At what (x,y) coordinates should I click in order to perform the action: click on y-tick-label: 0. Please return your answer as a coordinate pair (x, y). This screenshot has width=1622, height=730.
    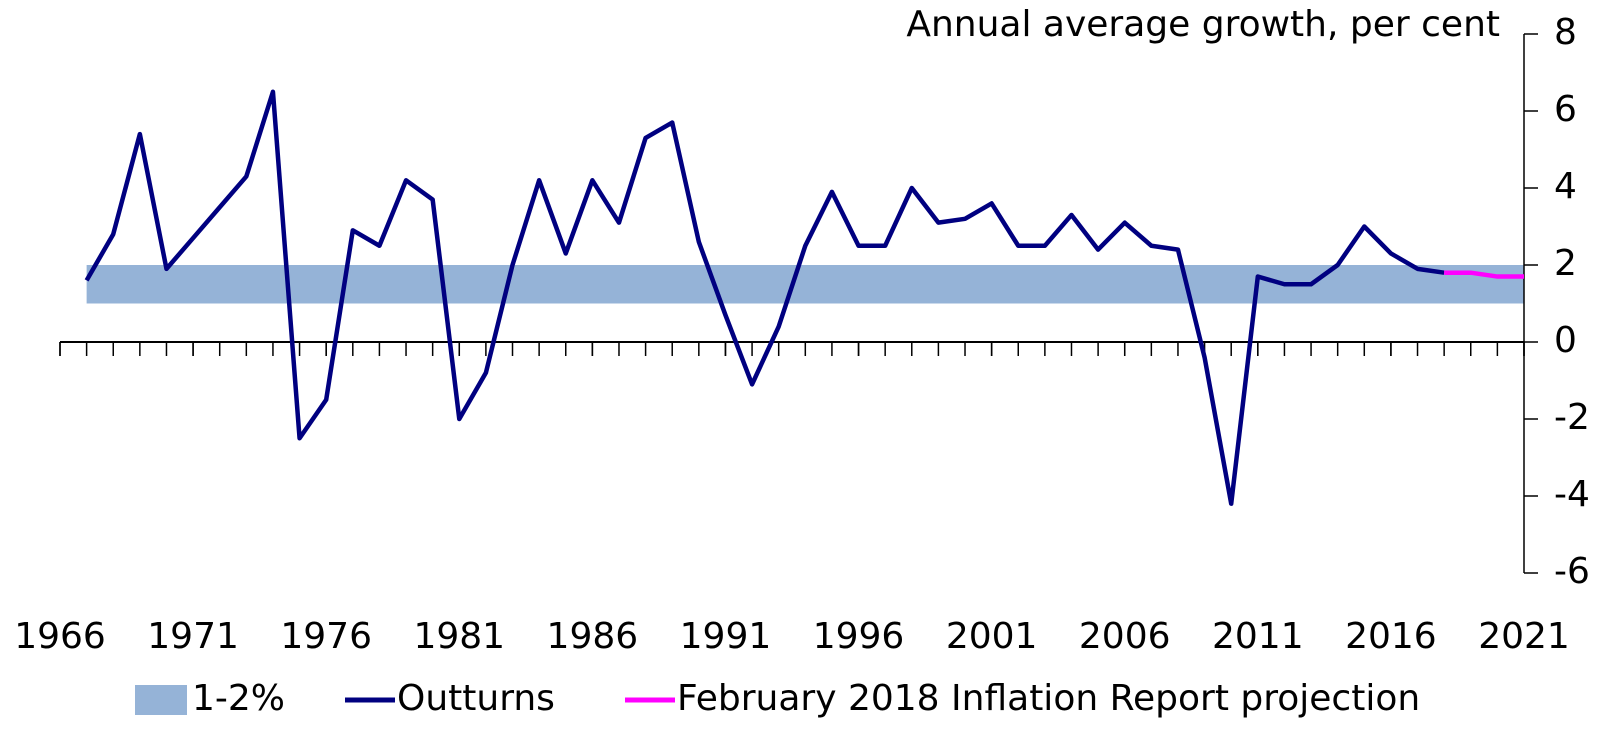
    Looking at the image, I should click on (1565, 340).